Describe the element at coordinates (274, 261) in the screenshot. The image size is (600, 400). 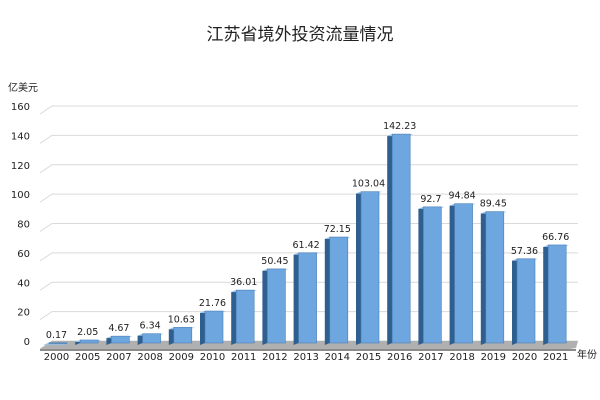
I see `data-label: 50.45` at that location.